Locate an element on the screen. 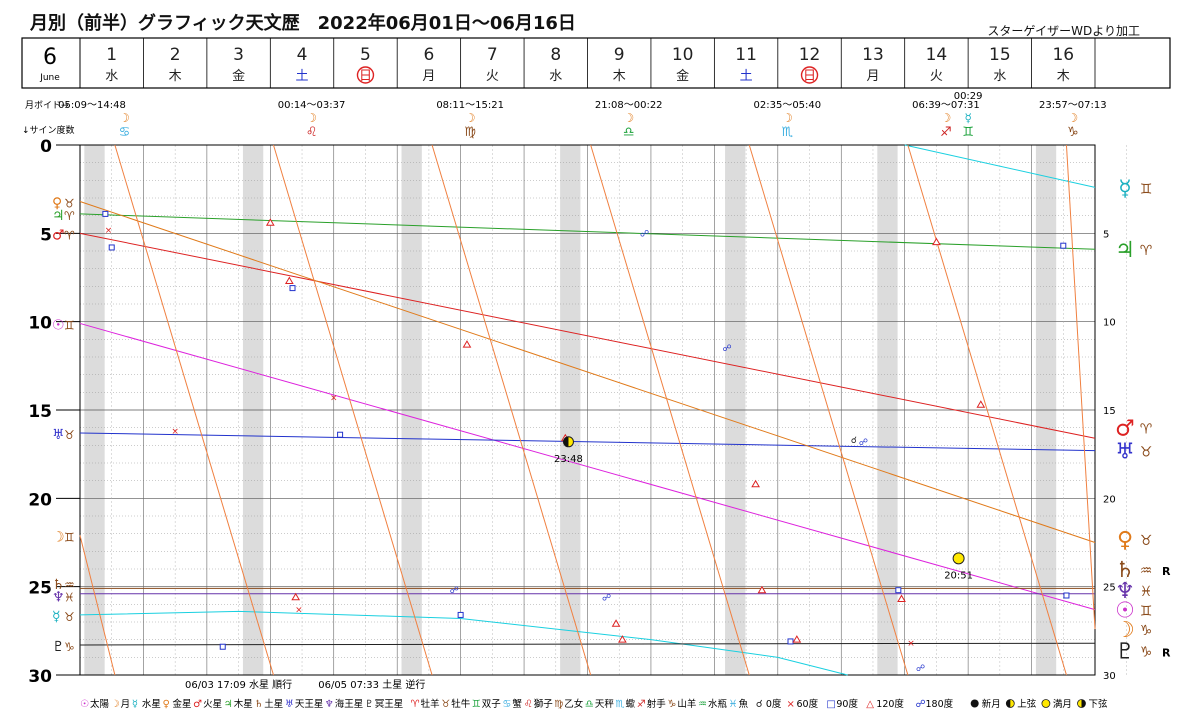 This screenshot has width=1182, height=720. y-tick-right: 5 is located at coordinates (1106, 234).